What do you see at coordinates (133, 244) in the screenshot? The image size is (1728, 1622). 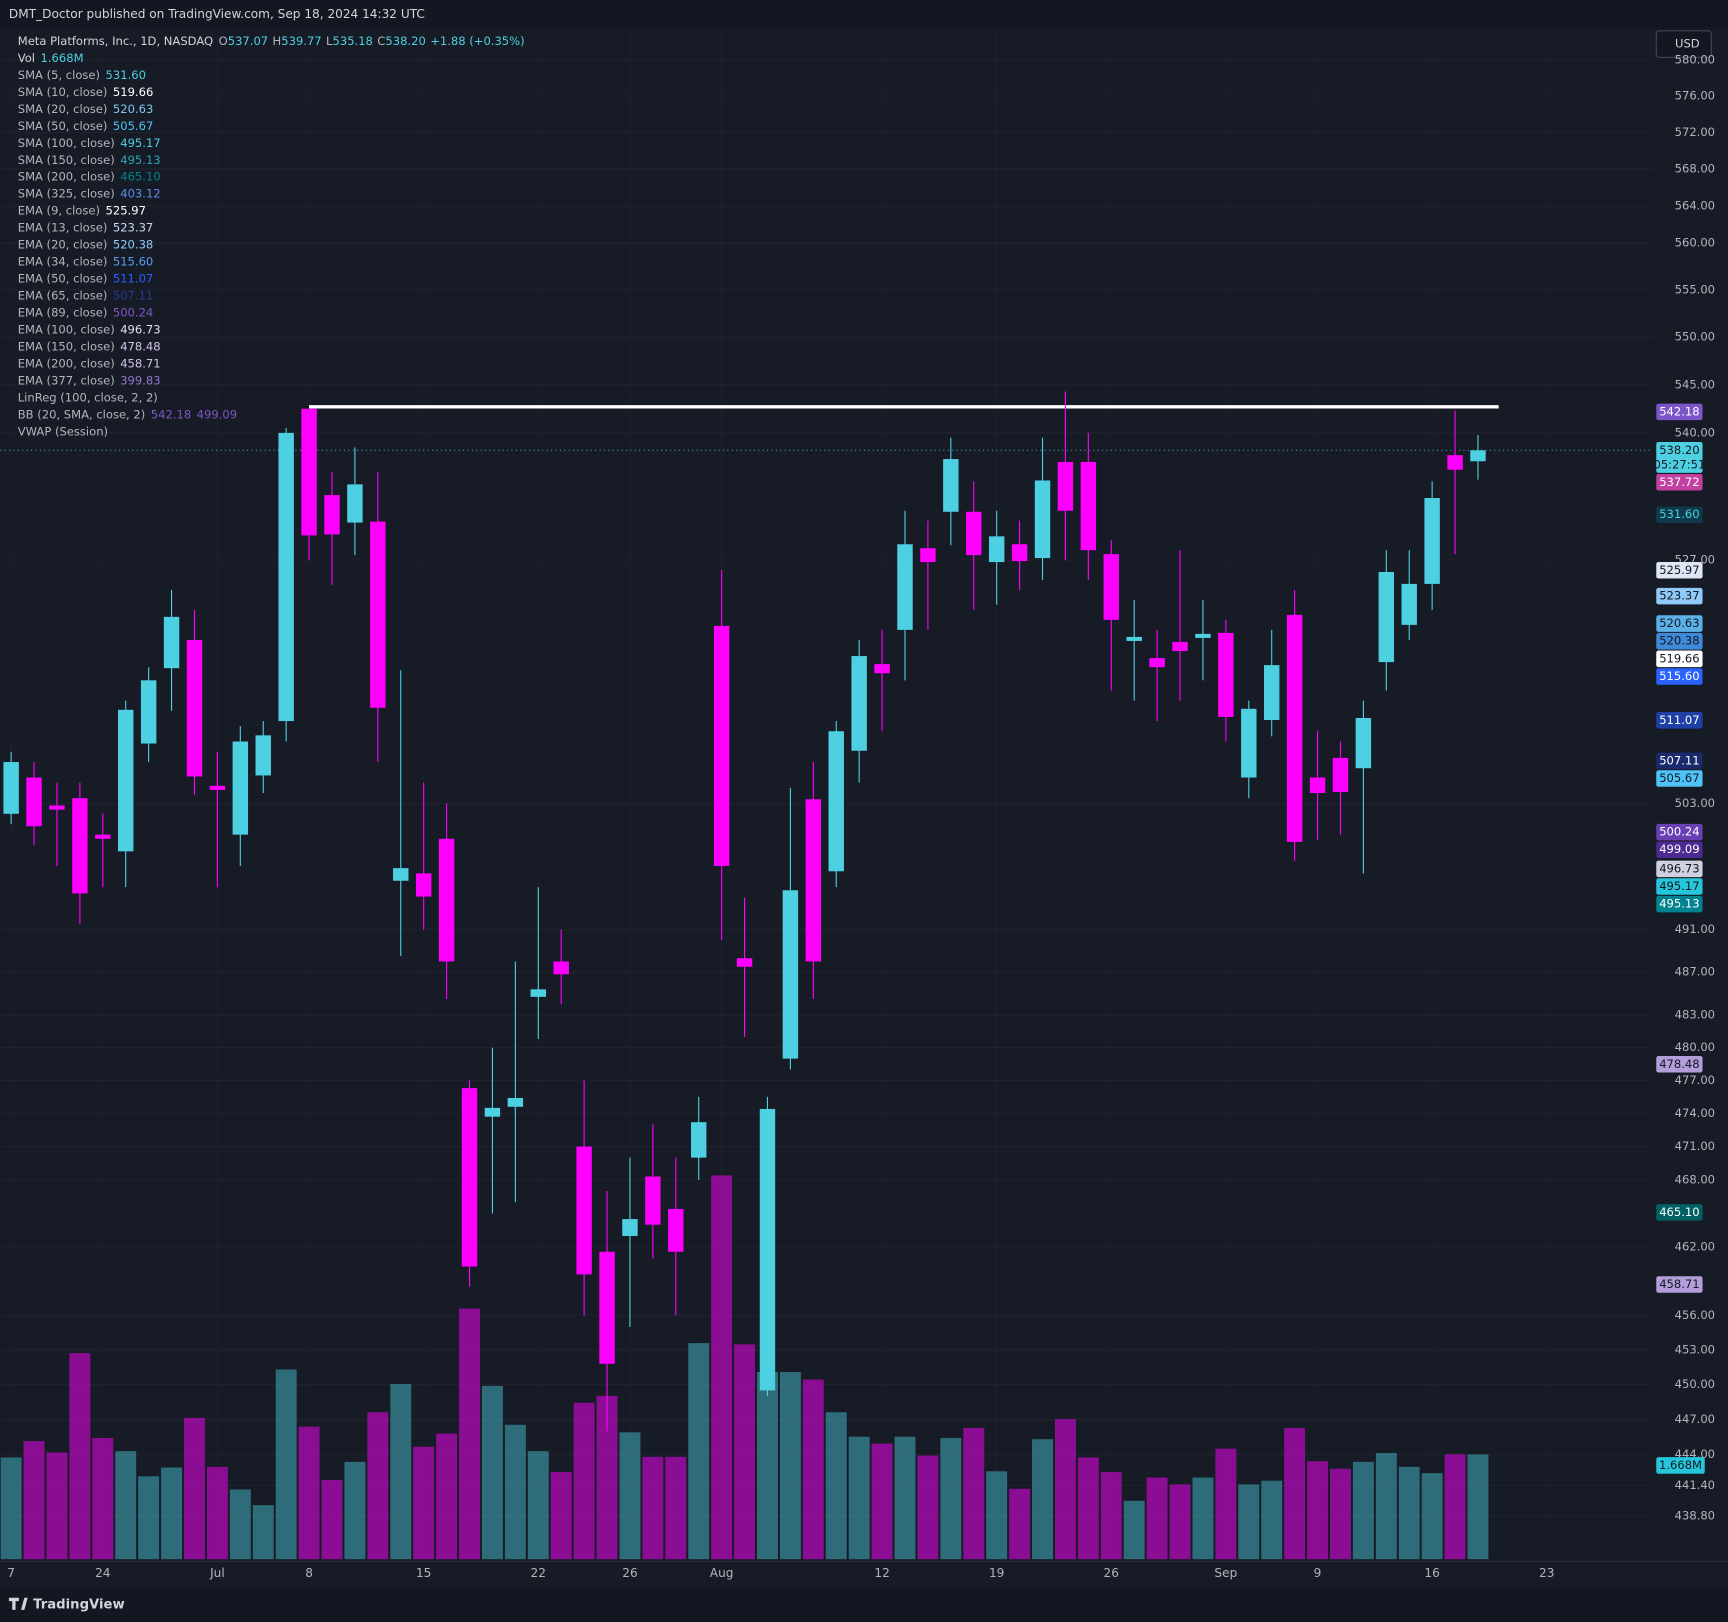 I see `indicator-value: 520.38` at bounding box center [133, 244].